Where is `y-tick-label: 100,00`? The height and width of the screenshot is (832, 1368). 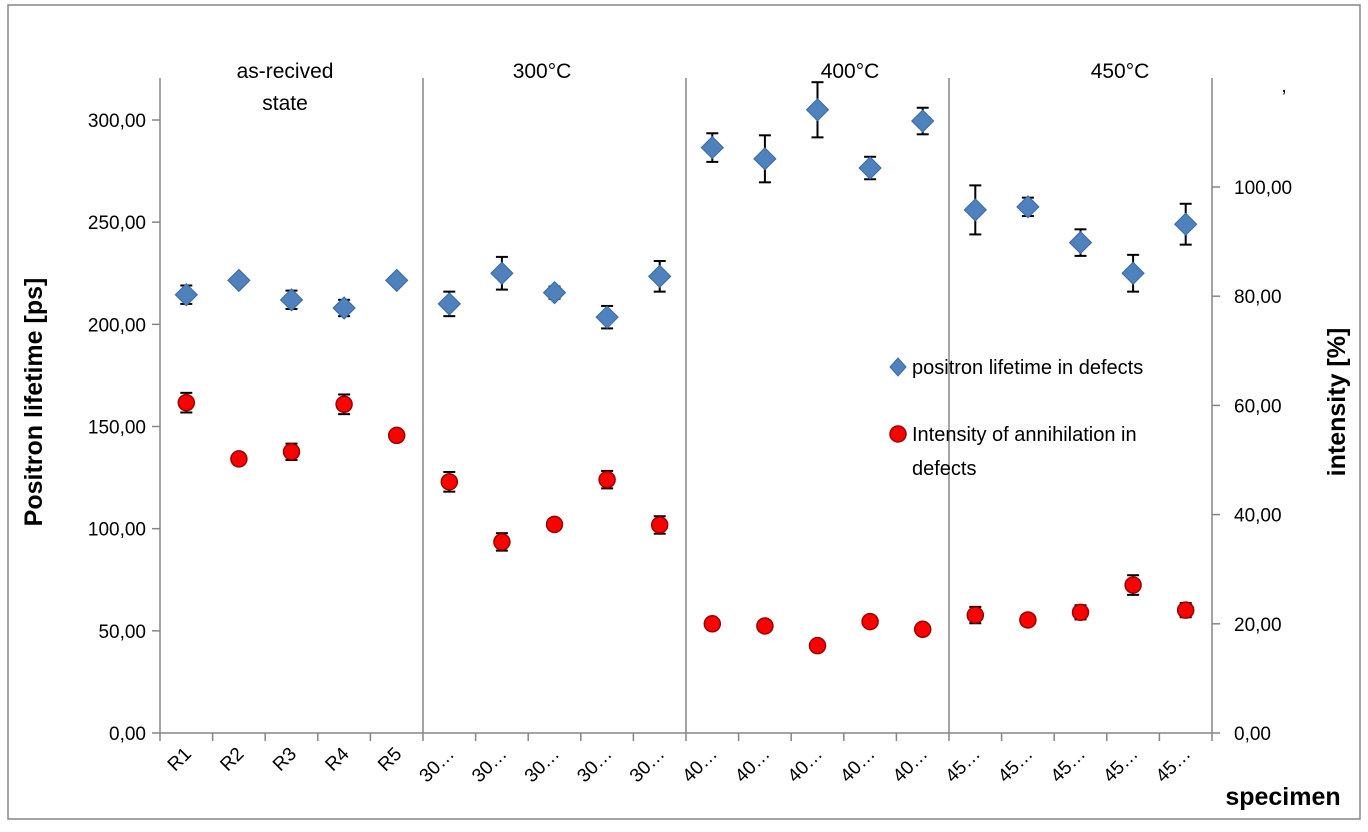
y-tick-label: 100,00 is located at coordinates (117, 530).